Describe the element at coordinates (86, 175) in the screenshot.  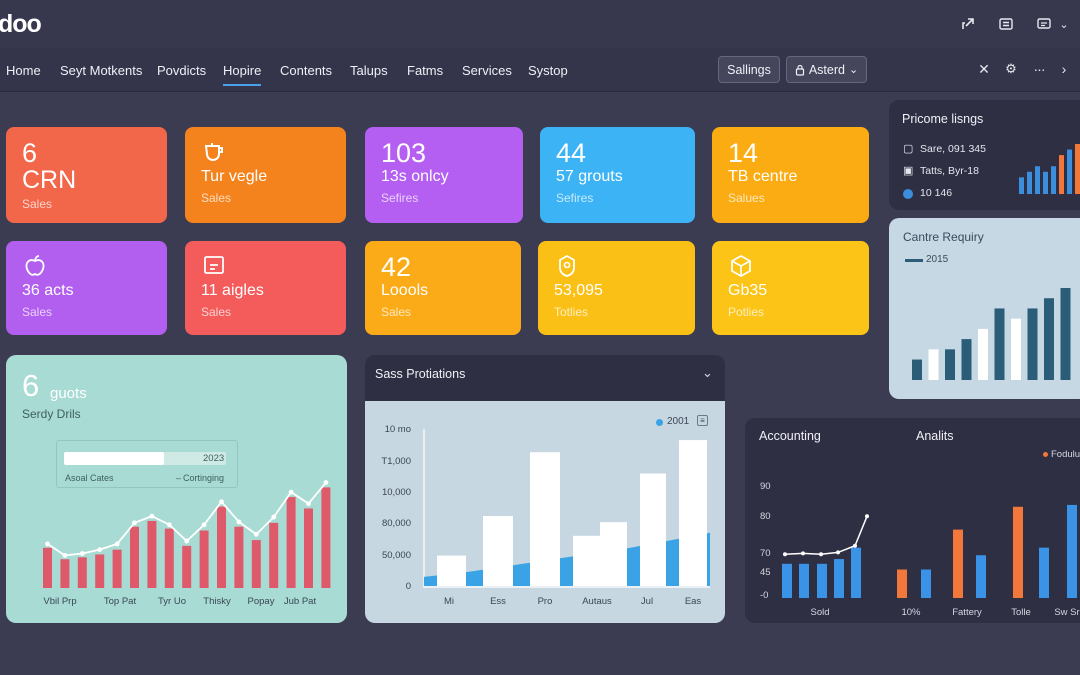
I see `kpi-tile-crn: 6 CRN Sales` at that location.